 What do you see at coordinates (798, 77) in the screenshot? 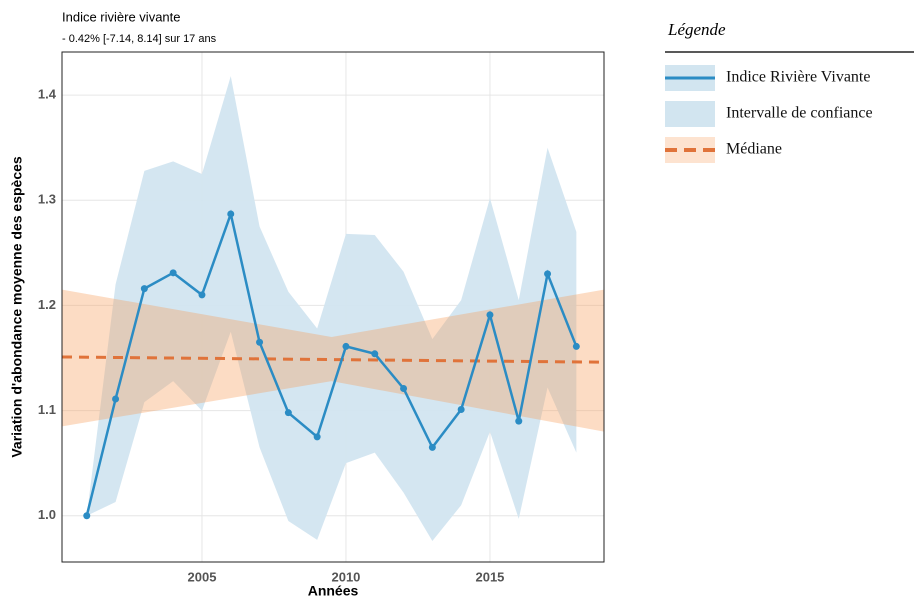
I see `legend-label: Indice Rivière Vivante` at bounding box center [798, 77].